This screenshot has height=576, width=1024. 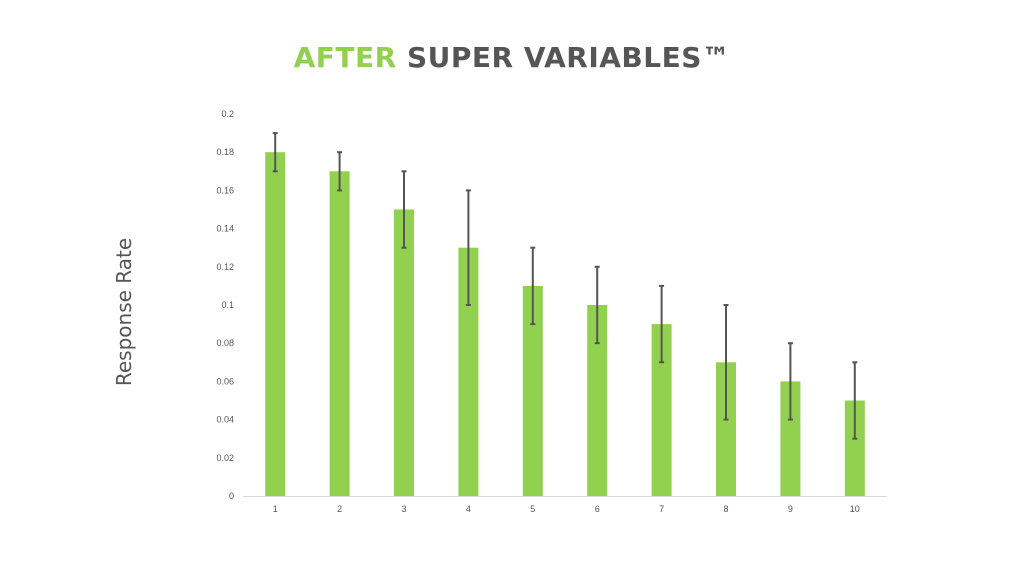 What do you see at coordinates (227, 114) in the screenshot?
I see `y-tick-label: 0.2` at bounding box center [227, 114].